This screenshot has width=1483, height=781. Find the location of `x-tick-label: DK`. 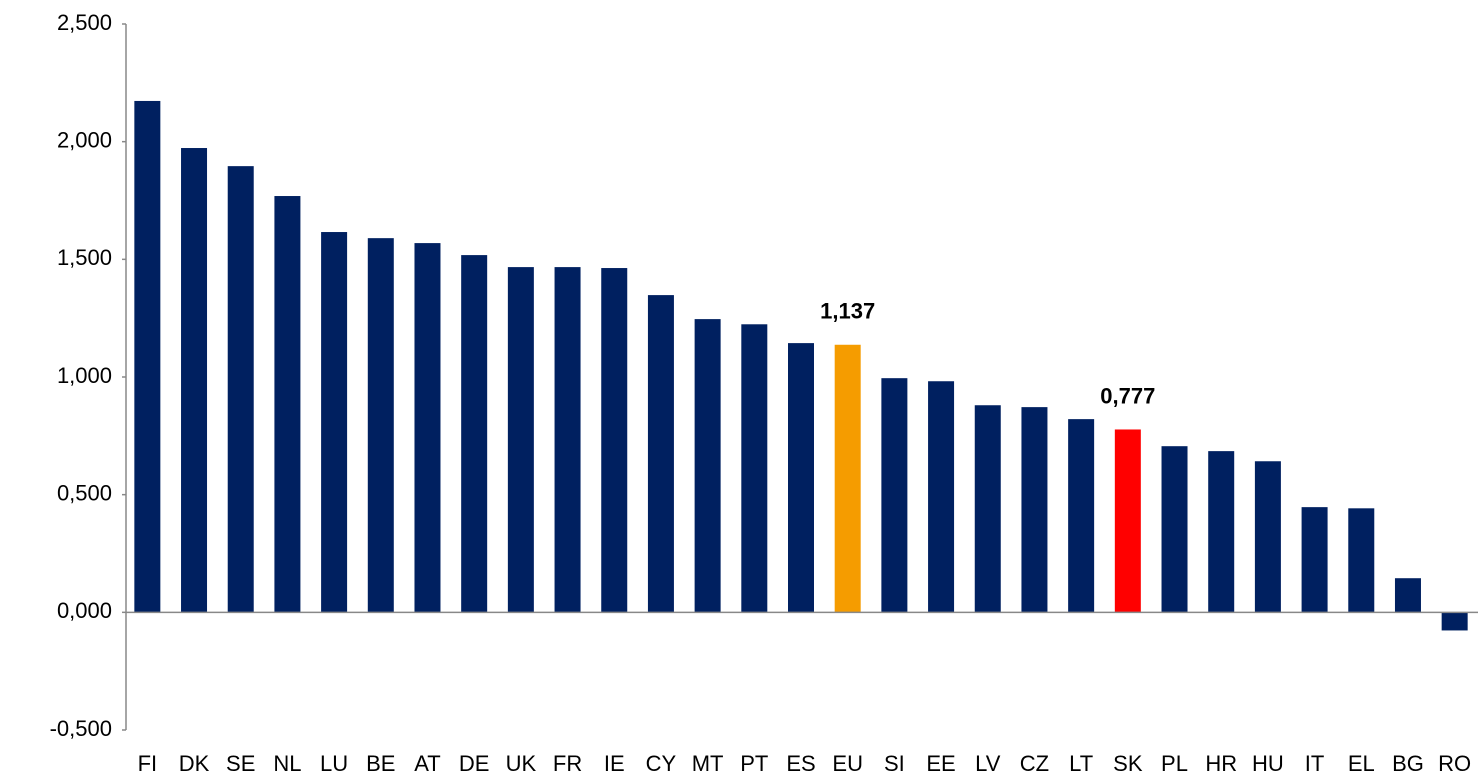

x-tick-label: DK is located at coordinates (194, 763).